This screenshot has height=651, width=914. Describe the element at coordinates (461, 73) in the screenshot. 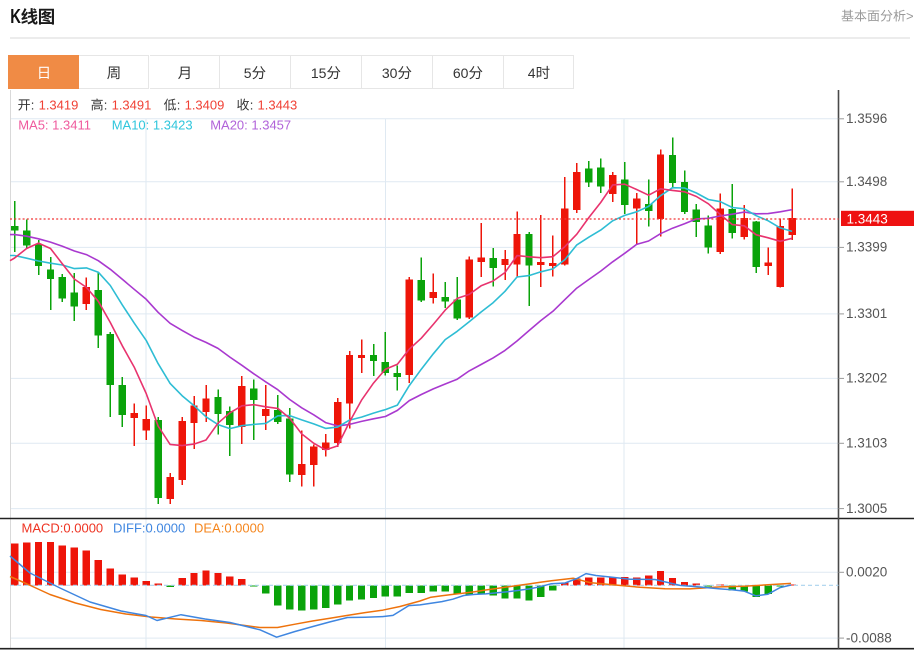

I see `svg-text: 60` at that location.